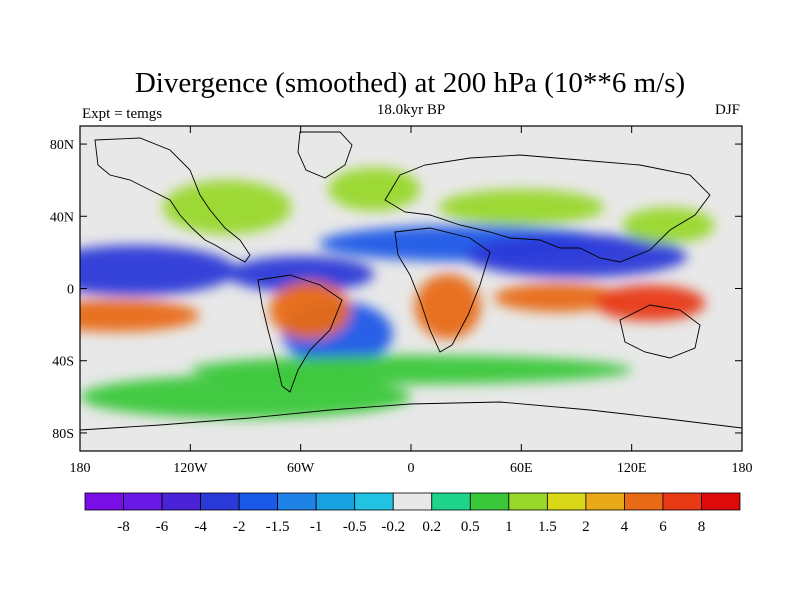 The height and width of the screenshot is (600, 800). I want to click on y-tick-label: 80N, so click(62, 145).